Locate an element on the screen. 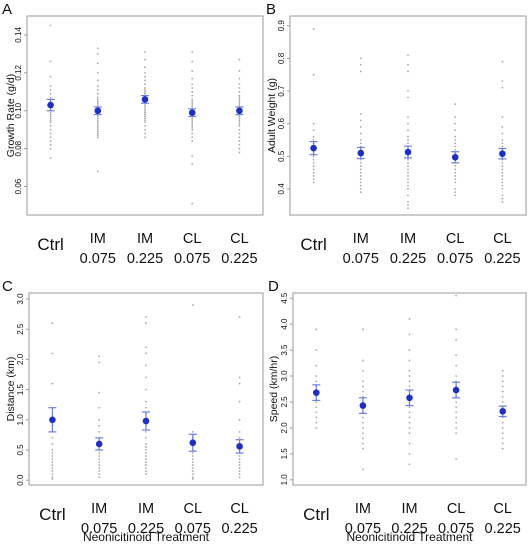  y-tick-label: 2.5 is located at coordinates (284, 402).